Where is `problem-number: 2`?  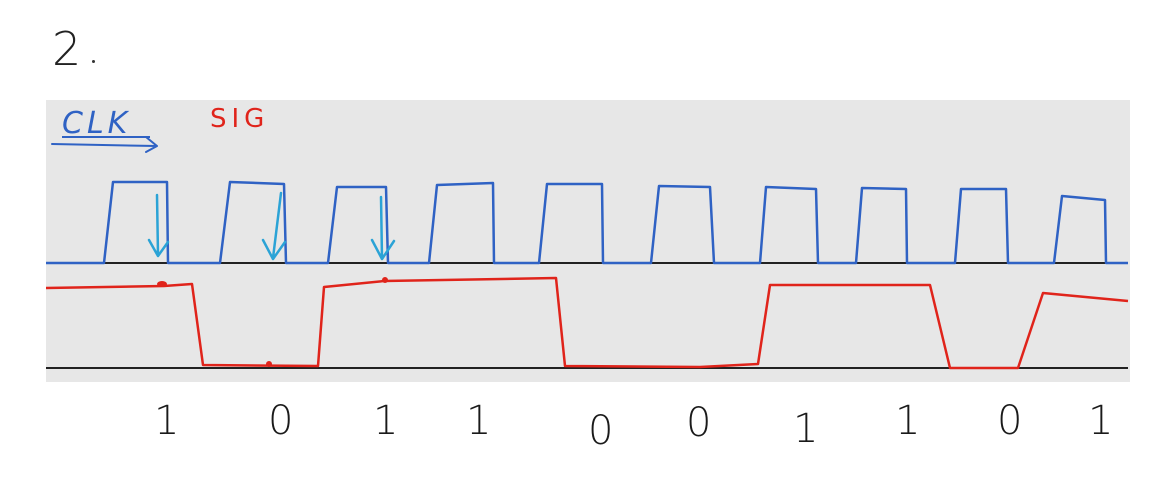 problem-number: 2 is located at coordinates (67, 49).